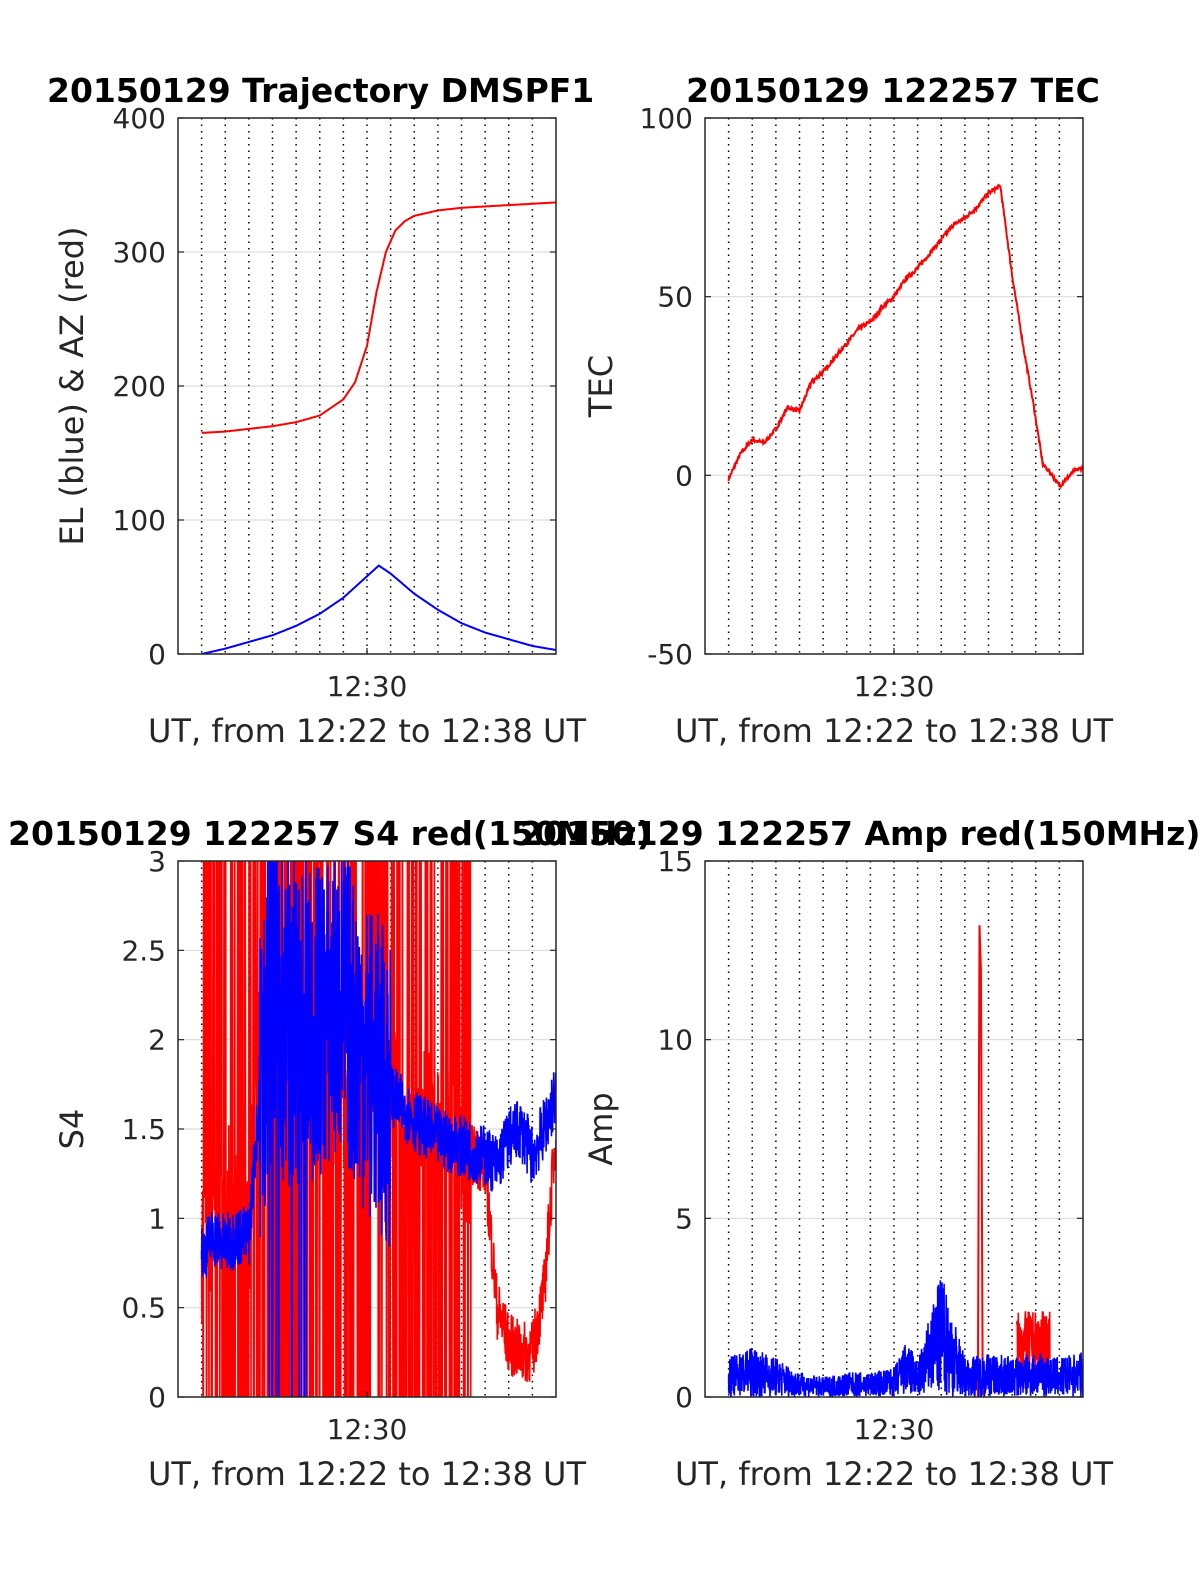 Image resolution: width=1200 pixels, height=1575 pixels. I want to click on y-axis-label: EL (blue) & AZ (red), so click(72, 385).